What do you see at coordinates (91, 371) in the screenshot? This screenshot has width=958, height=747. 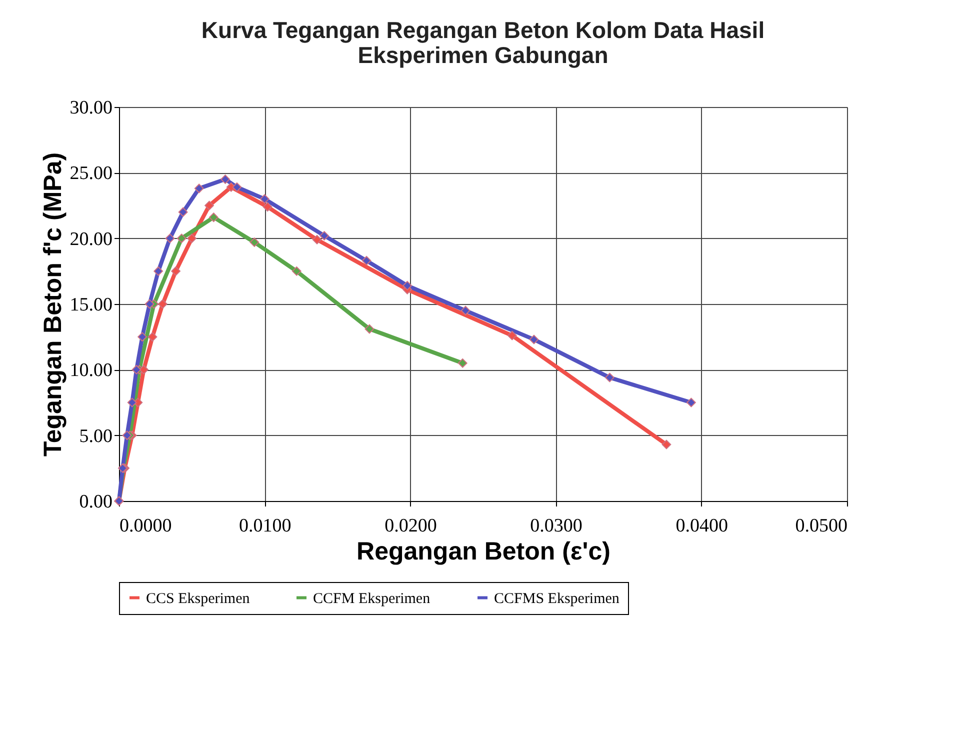 I see `y-tick-label: 10.00` at bounding box center [91, 371].